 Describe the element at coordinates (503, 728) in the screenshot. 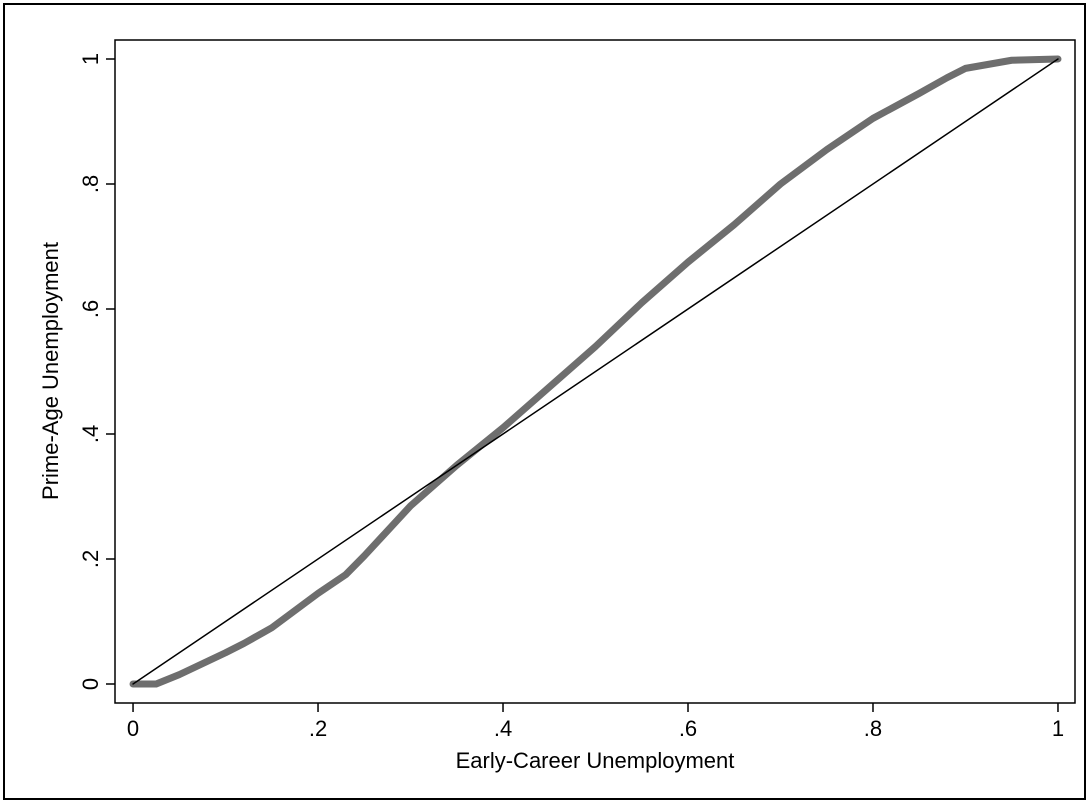

I see `x-tick-label: .4` at that location.